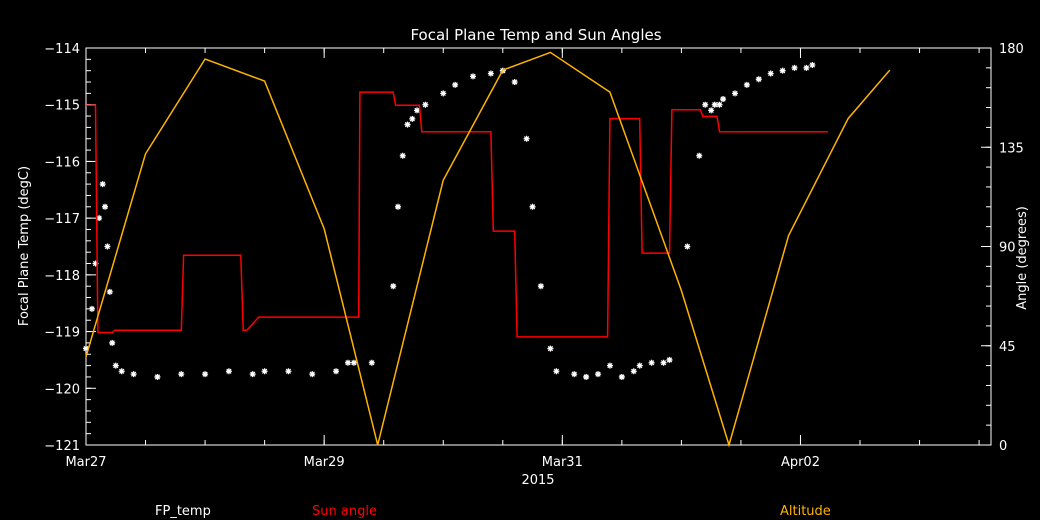  I want to click on y-left-tick-label: −115, so click(62, 106).